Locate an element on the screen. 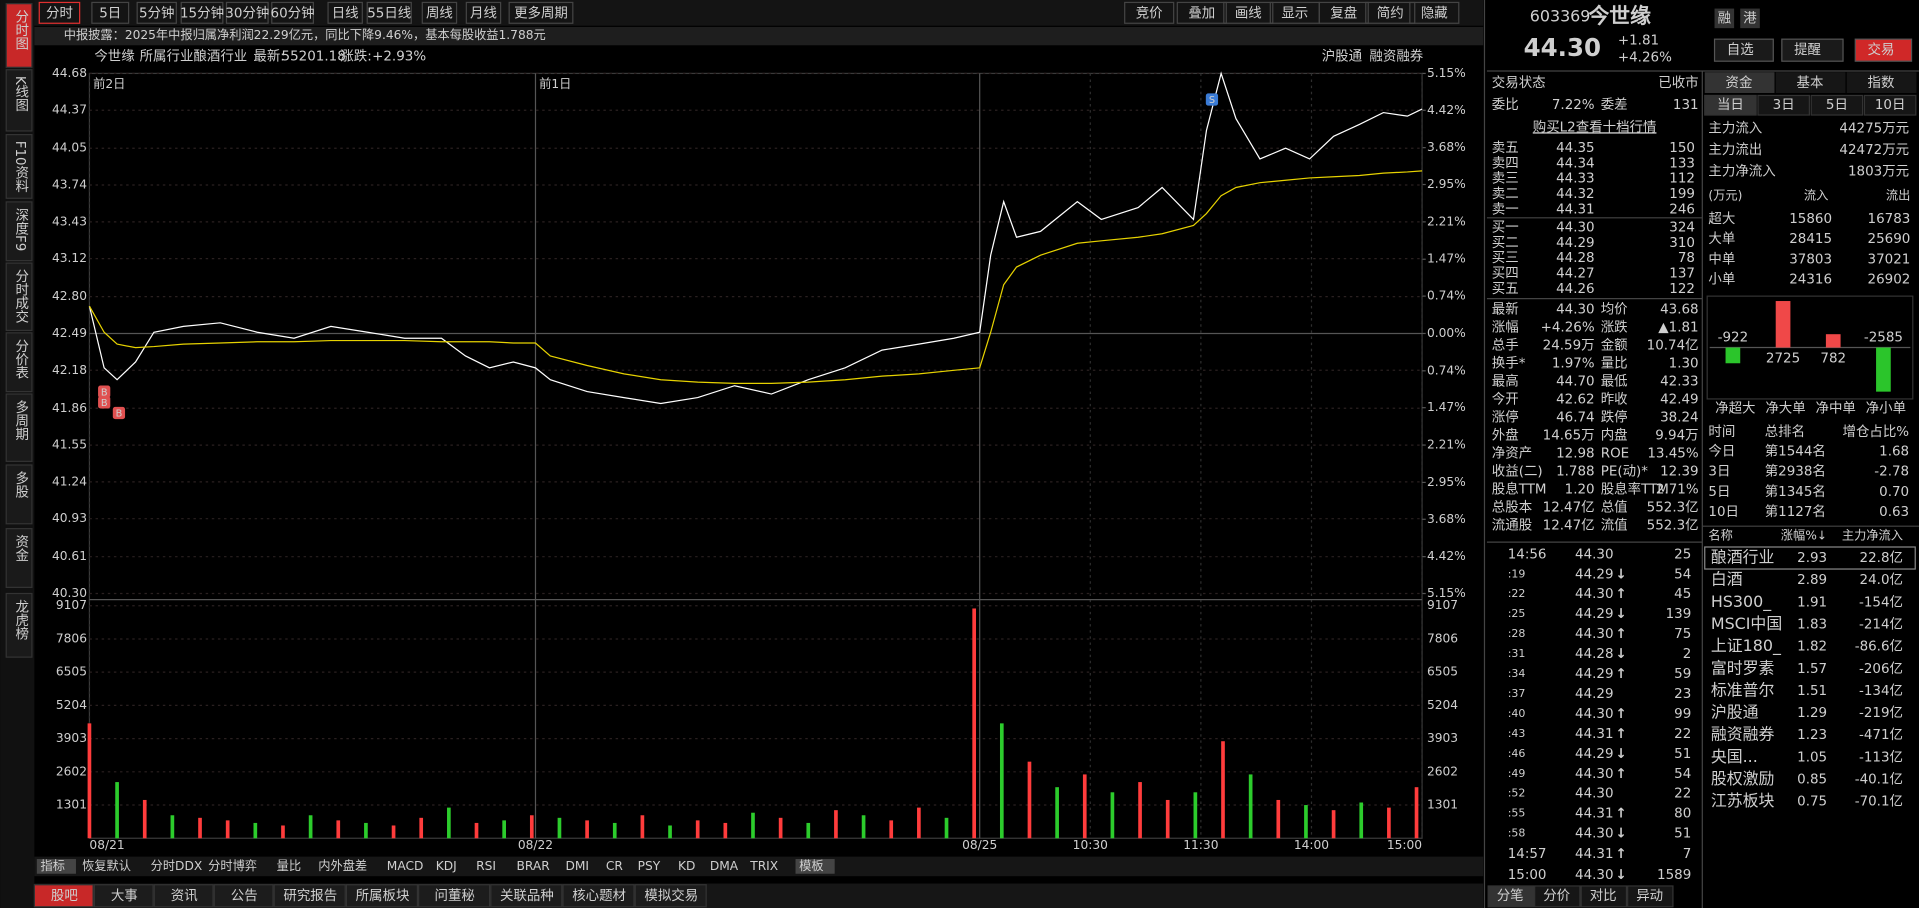 The width and height of the screenshot is (1919, 908). trade-price: 44.31 is located at coordinates (1594, 854).